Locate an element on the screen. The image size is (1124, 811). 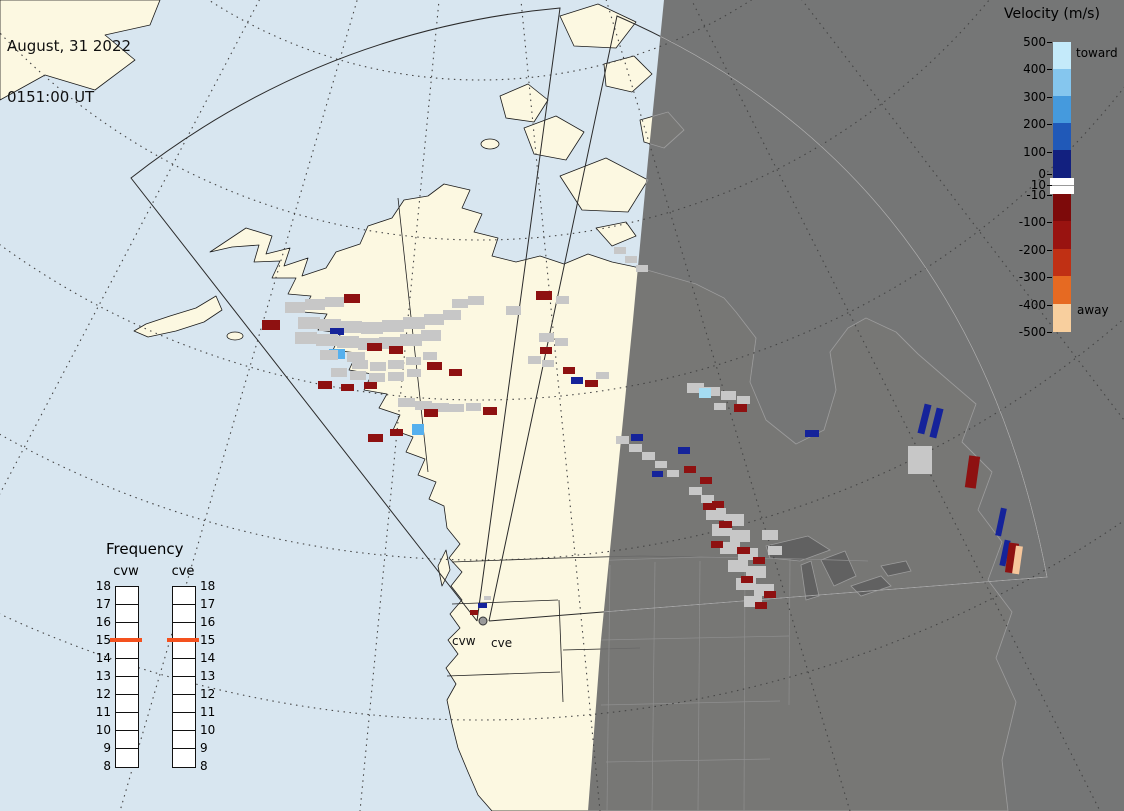
night-political-borders is located at coordinates (728, 683).